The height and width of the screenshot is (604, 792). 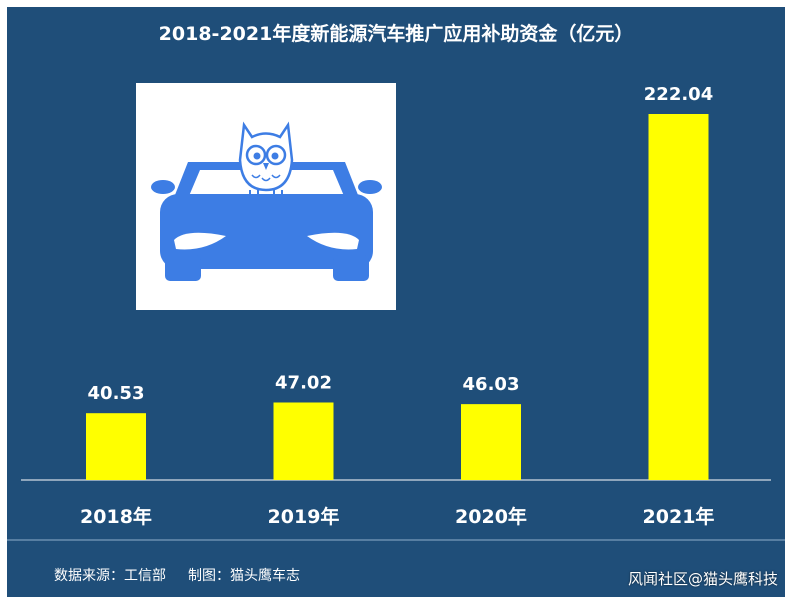 What do you see at coordinates (678, 94) in the screenshot?
I see `data-label-3: 222.04` at bounding box center [678, 94].